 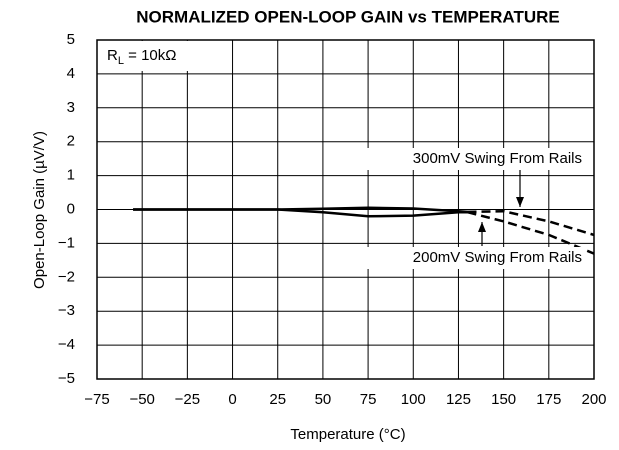 What do you see at coordinates (141, 399) in the screenshot?
I see `x-tick-label: −50` at bounding box center [141, 399].